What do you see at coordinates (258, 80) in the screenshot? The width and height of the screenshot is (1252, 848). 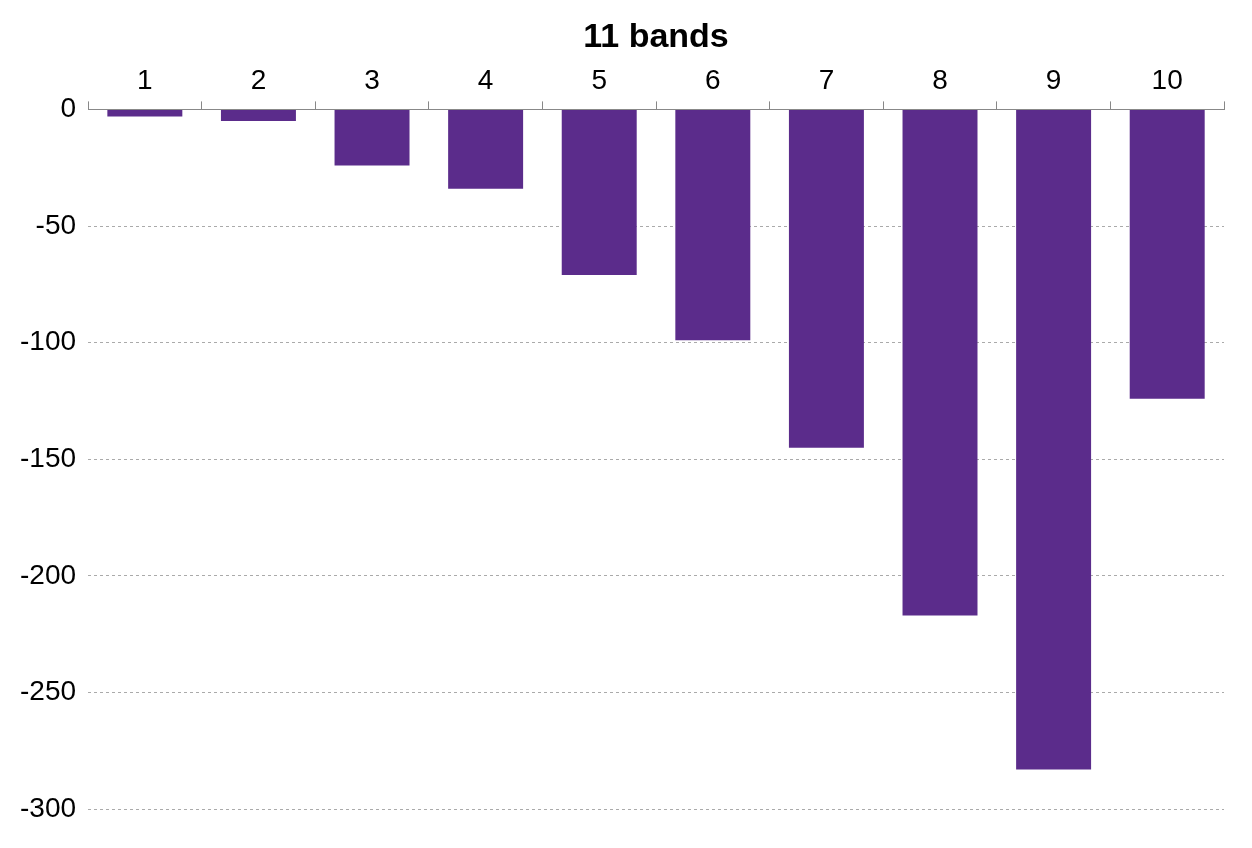 I see `x-tick-label: 2` at bounding box center [258, 80].